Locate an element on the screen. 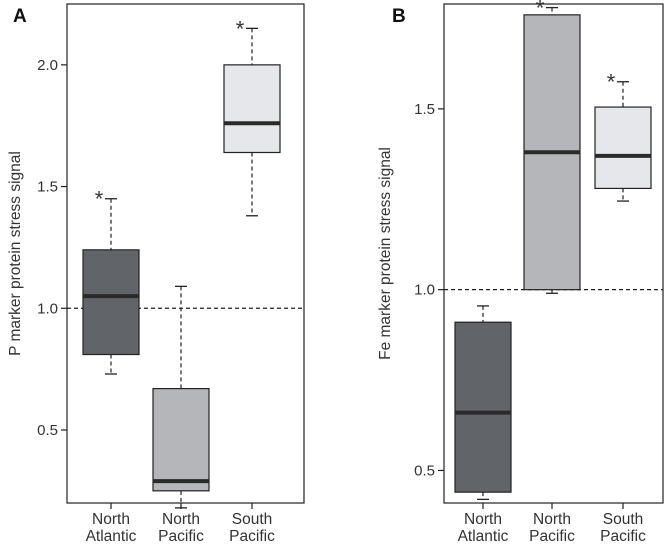  panel-a-y-tick-label: 0.5 is located at coordinates (47, 430).